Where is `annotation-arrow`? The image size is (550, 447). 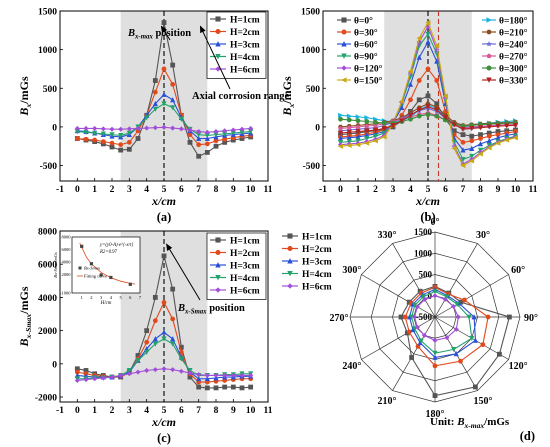 annotation-arrow is located at coordinates (165, 33).